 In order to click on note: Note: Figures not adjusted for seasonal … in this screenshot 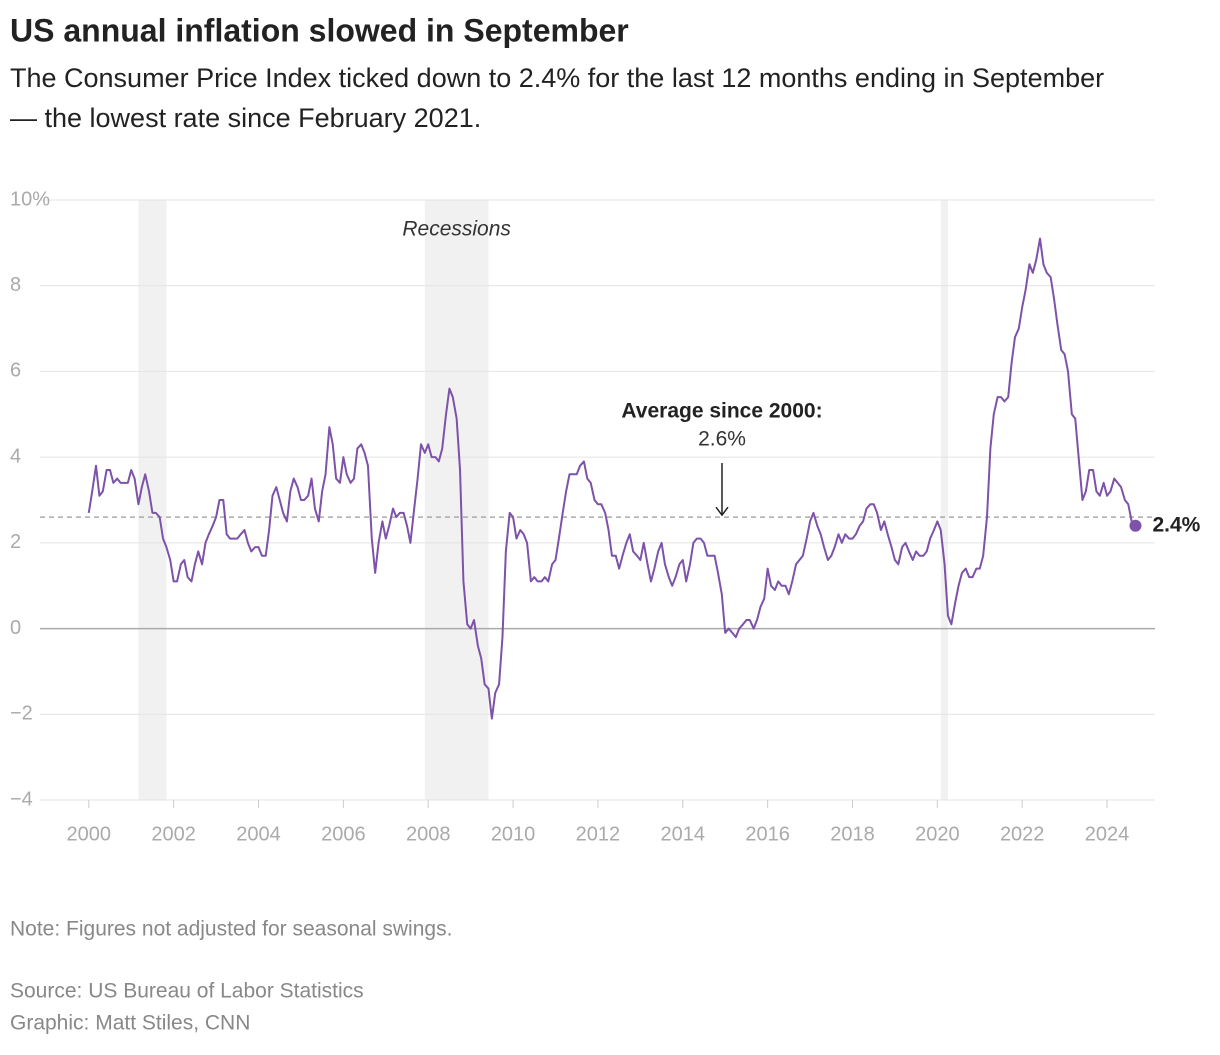, I will do `click(231, 929)`.